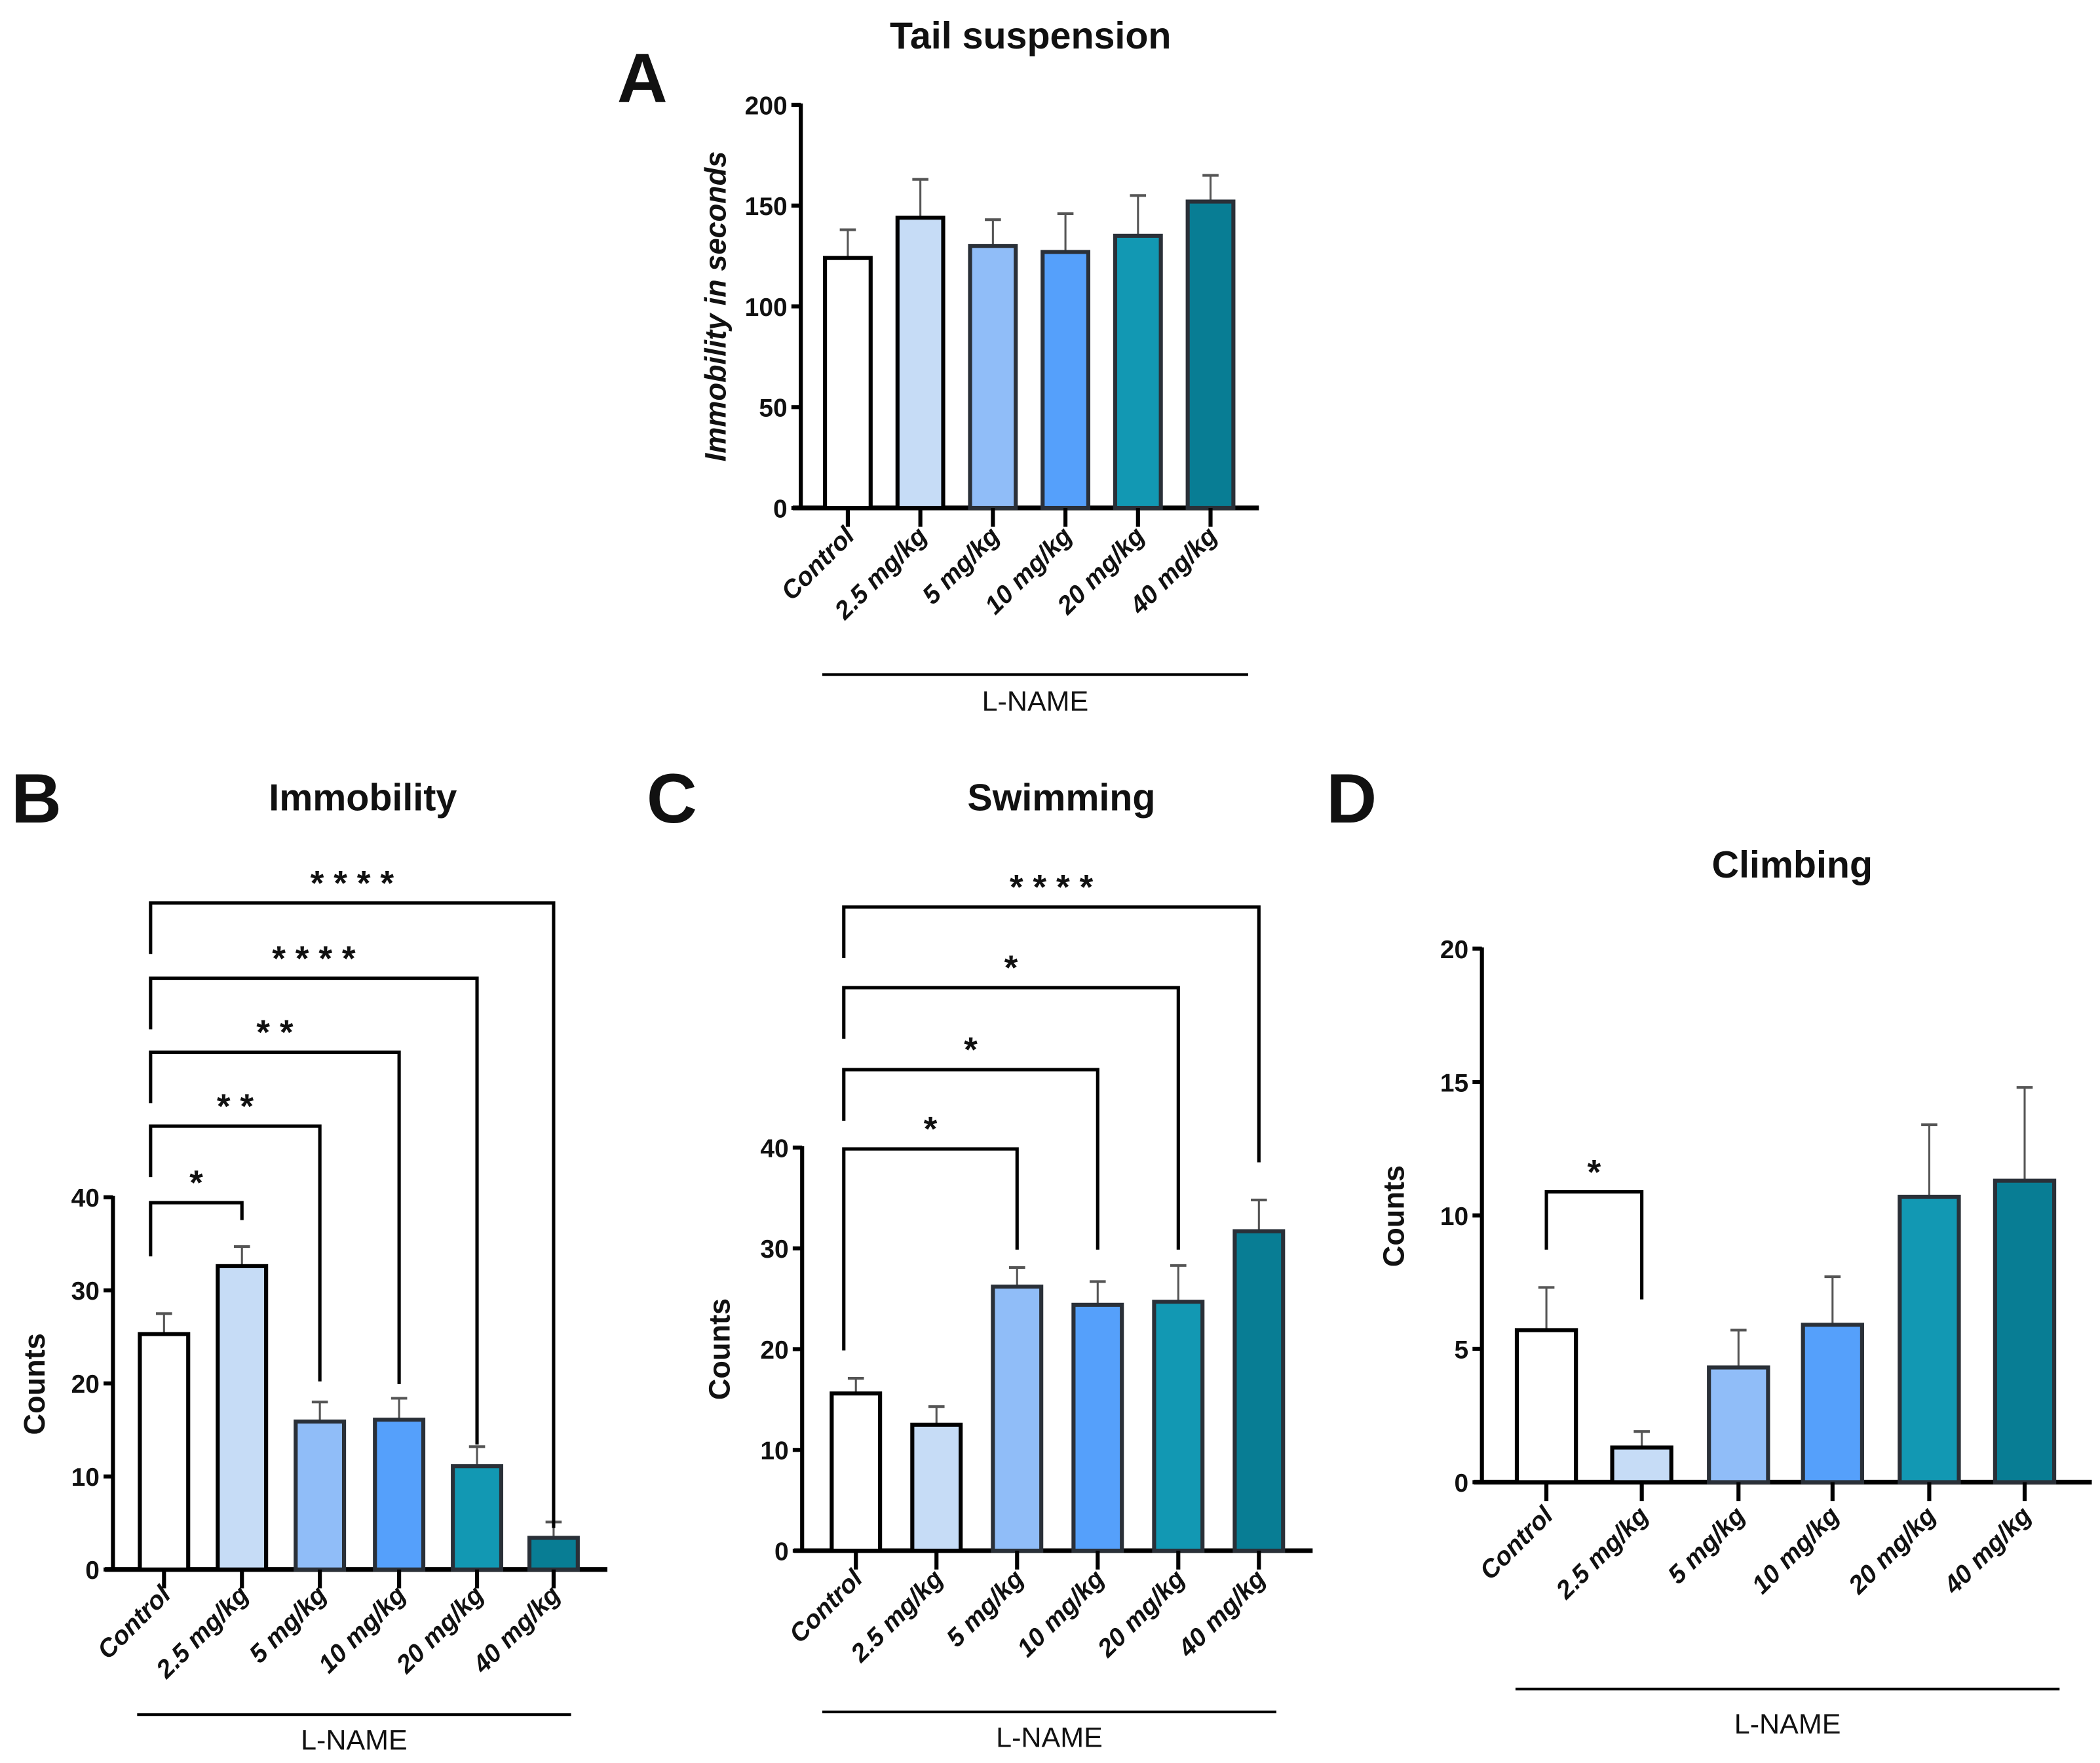  What do you see at coordinates (1892, 1551) in the screenshot?
I see `panel-d-category-label: 20 mg/kg` at bounding box center [1892, 1551].